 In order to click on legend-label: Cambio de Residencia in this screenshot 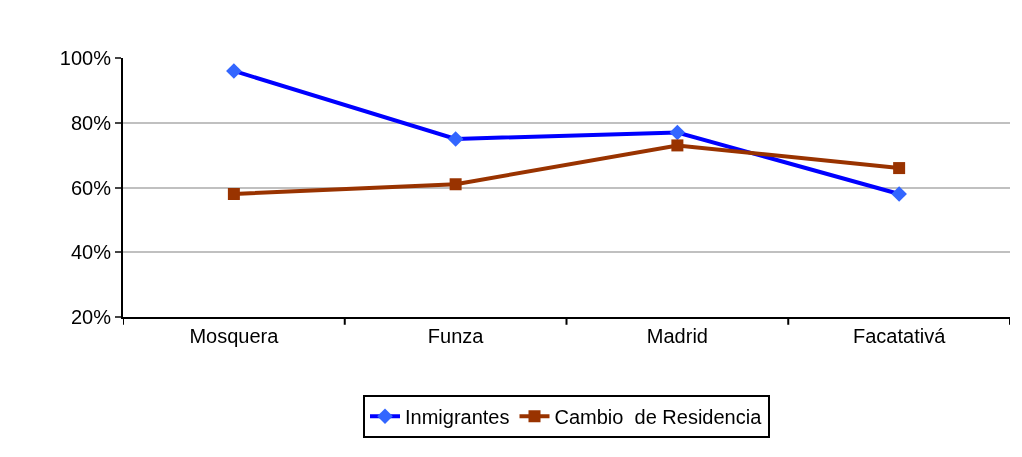, I will do `click(658, 417)`.